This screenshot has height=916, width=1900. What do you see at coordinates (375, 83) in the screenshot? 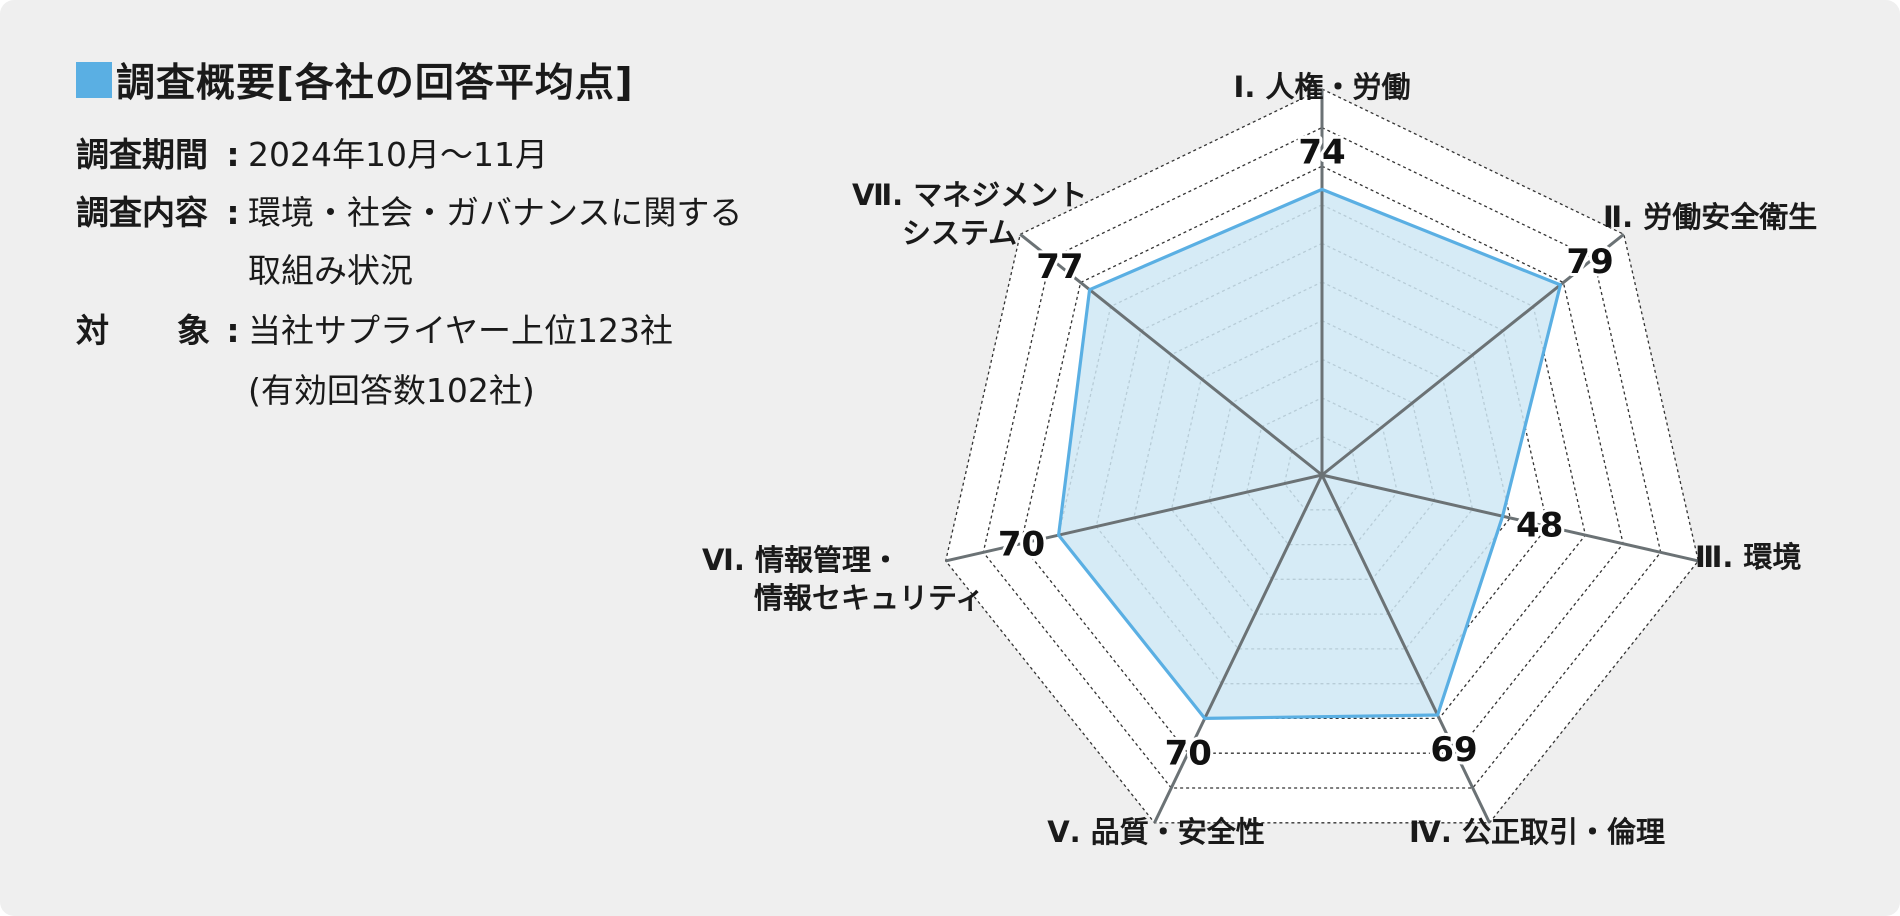
I see `overview-title: 調査概要[各社の回答平均点]` at bounding box center [375, 83].